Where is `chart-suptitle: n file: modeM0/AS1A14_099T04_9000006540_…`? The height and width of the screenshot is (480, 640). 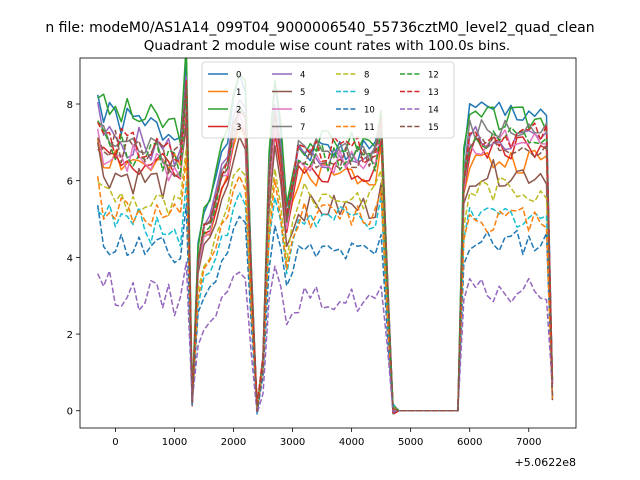
chart-suptitle: n file: modeM0/AS1A14_099T04_9000006540_… is located at coordinates (319, 28).